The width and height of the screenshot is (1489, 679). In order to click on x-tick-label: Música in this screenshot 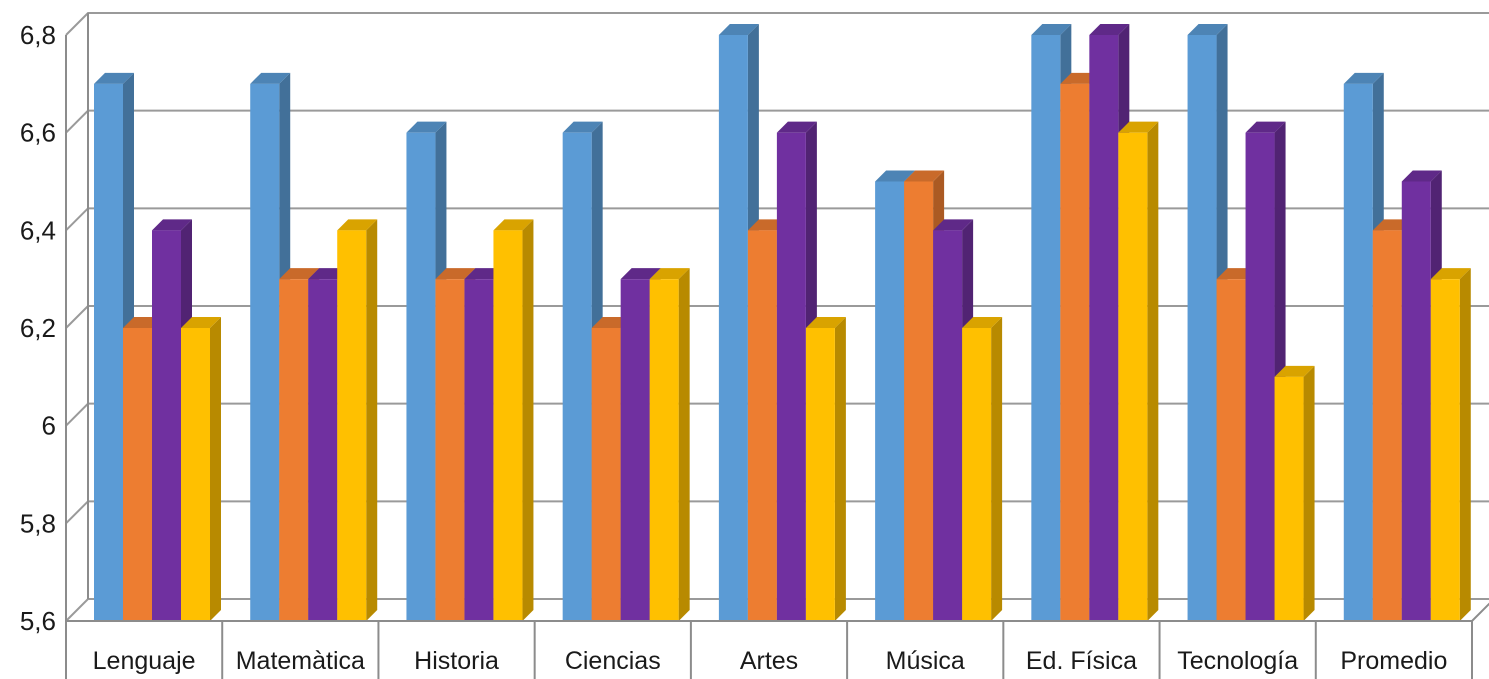, I will do `click(925, 661)`.